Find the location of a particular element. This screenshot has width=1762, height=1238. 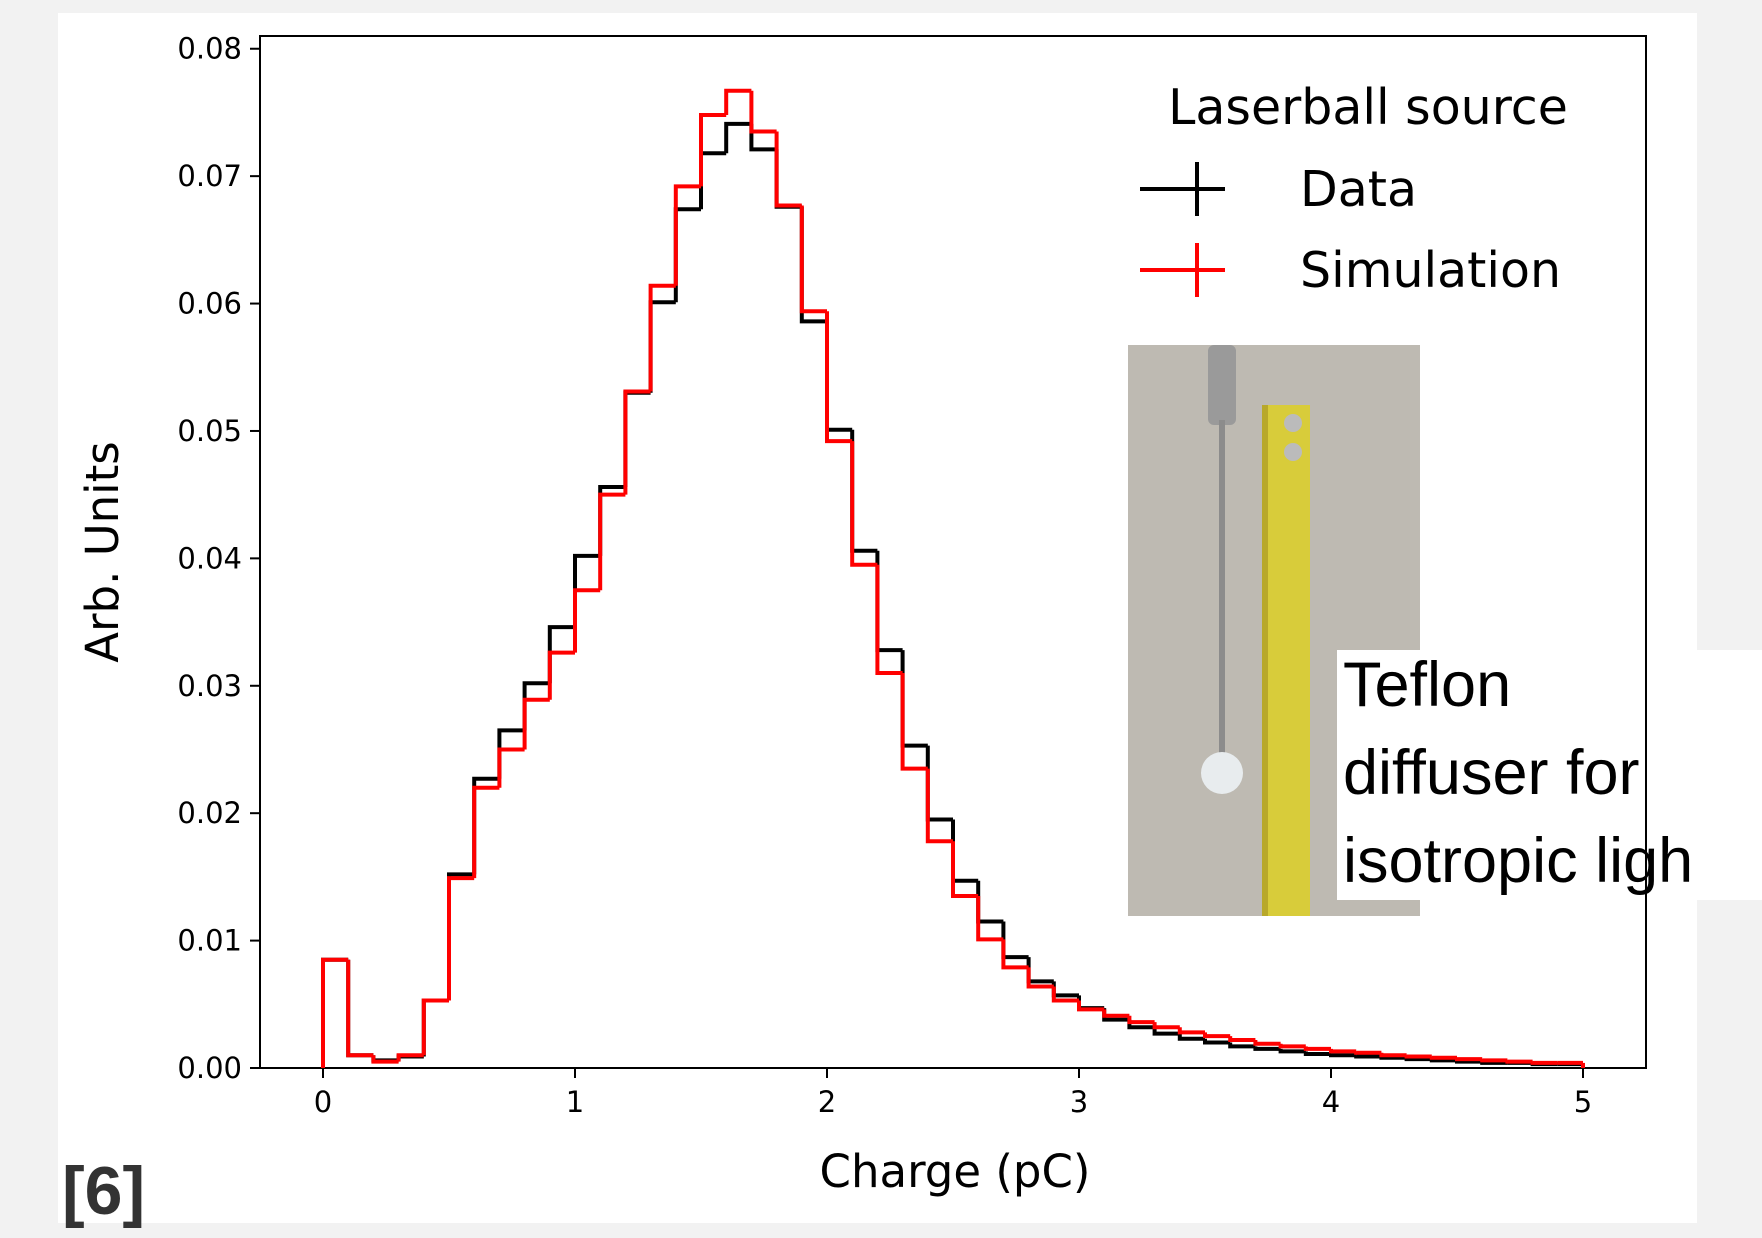

x-tick-label: 3 is located at coordinates (1079, 1102).